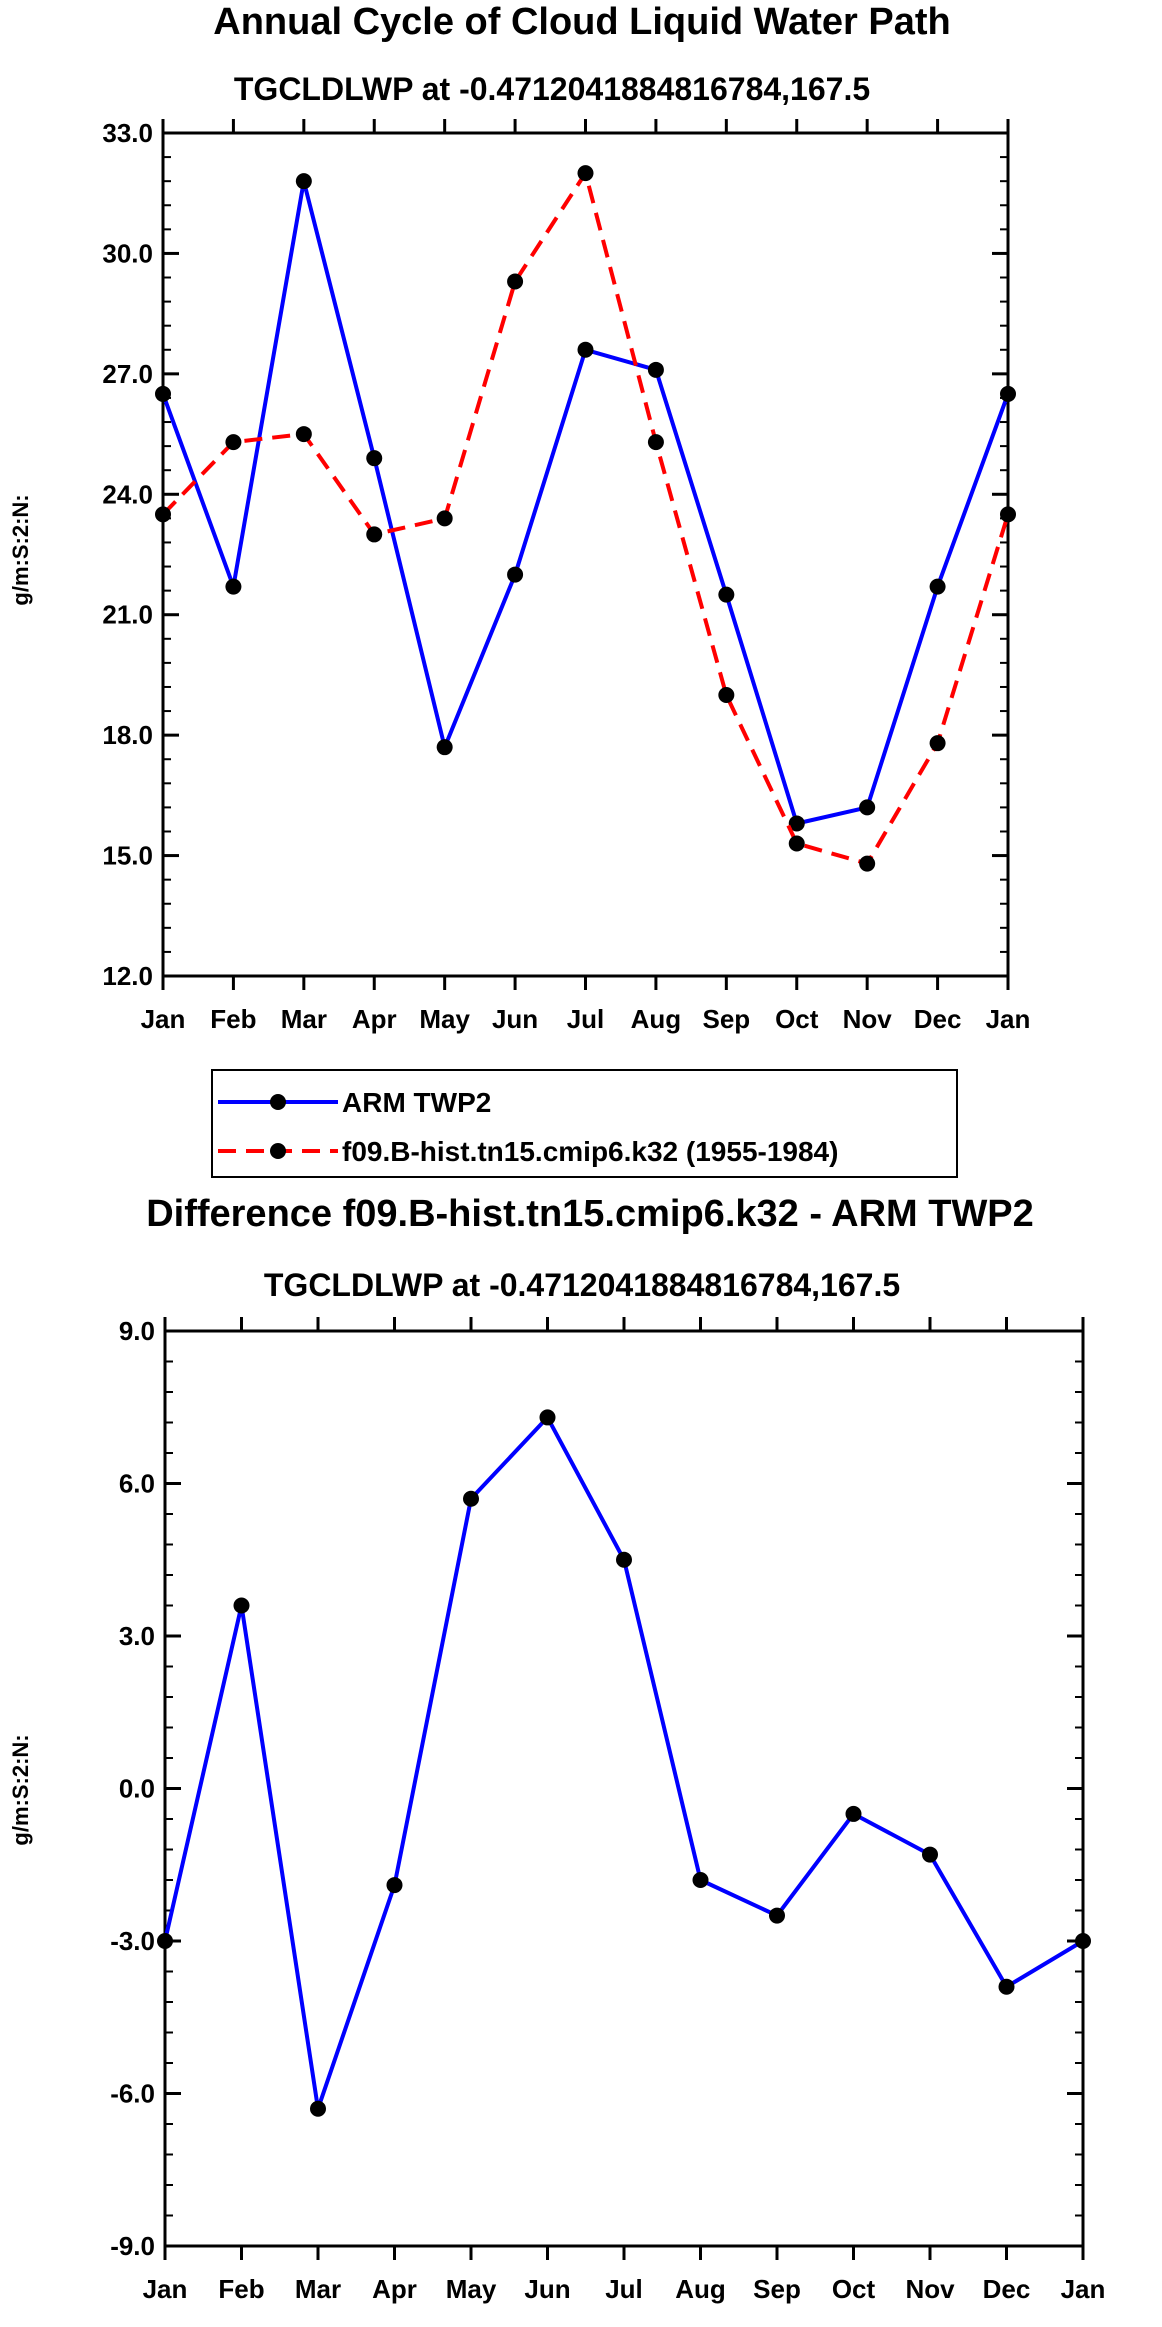  What do you see at coordinates (132, 2246) in the screenshot?
I see `y-tick-label: -9.0` at bounding box center [132, 2246].